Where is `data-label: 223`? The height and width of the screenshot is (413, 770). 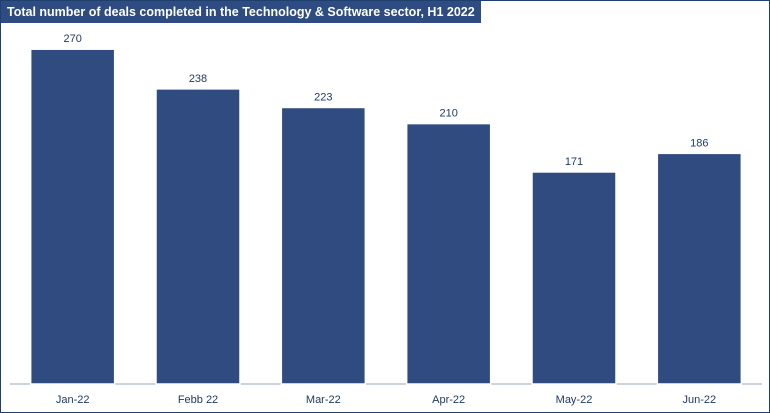
data-label: 223 is located at coordinates (323, 97).